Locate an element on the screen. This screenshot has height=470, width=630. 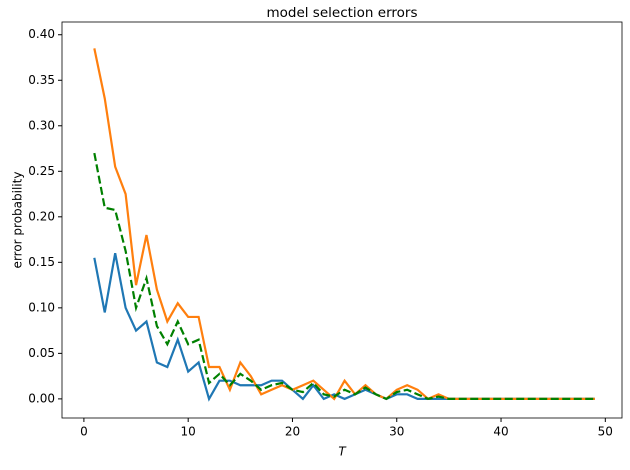
y-tick-label: 0.15 is located at coordinates (41, 262).